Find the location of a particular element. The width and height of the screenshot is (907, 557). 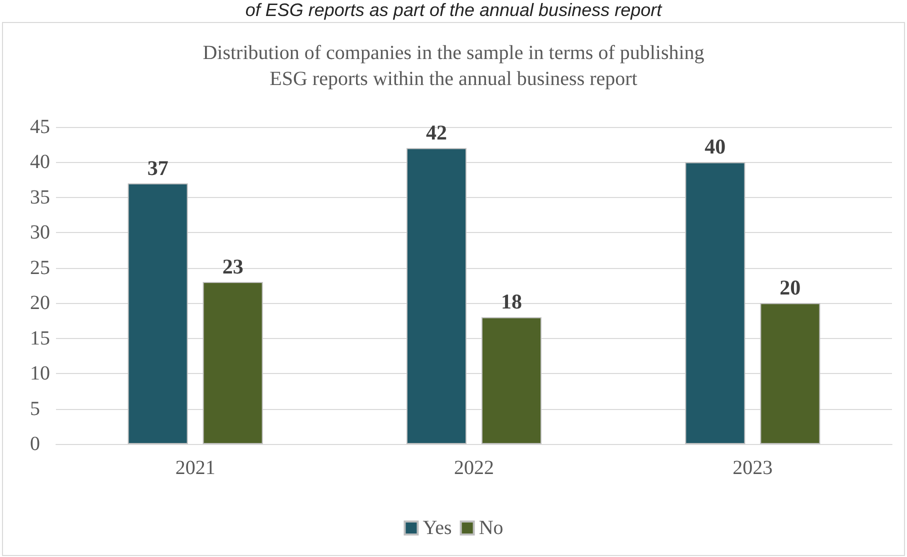

y-tick-label: 25 is located at coordinates (40, 267).